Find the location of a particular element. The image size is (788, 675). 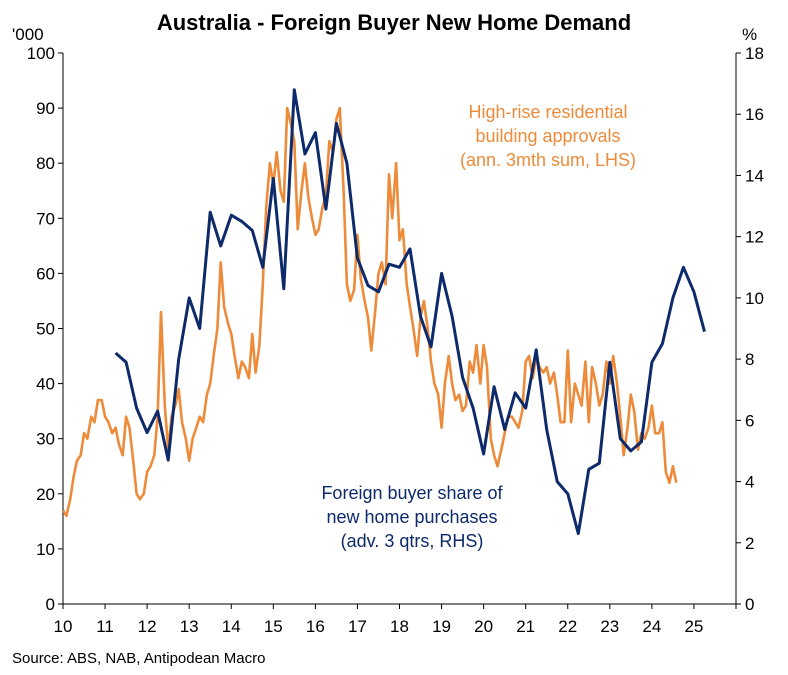

left-tick-label: 0 is located at coordinates (50, 604).